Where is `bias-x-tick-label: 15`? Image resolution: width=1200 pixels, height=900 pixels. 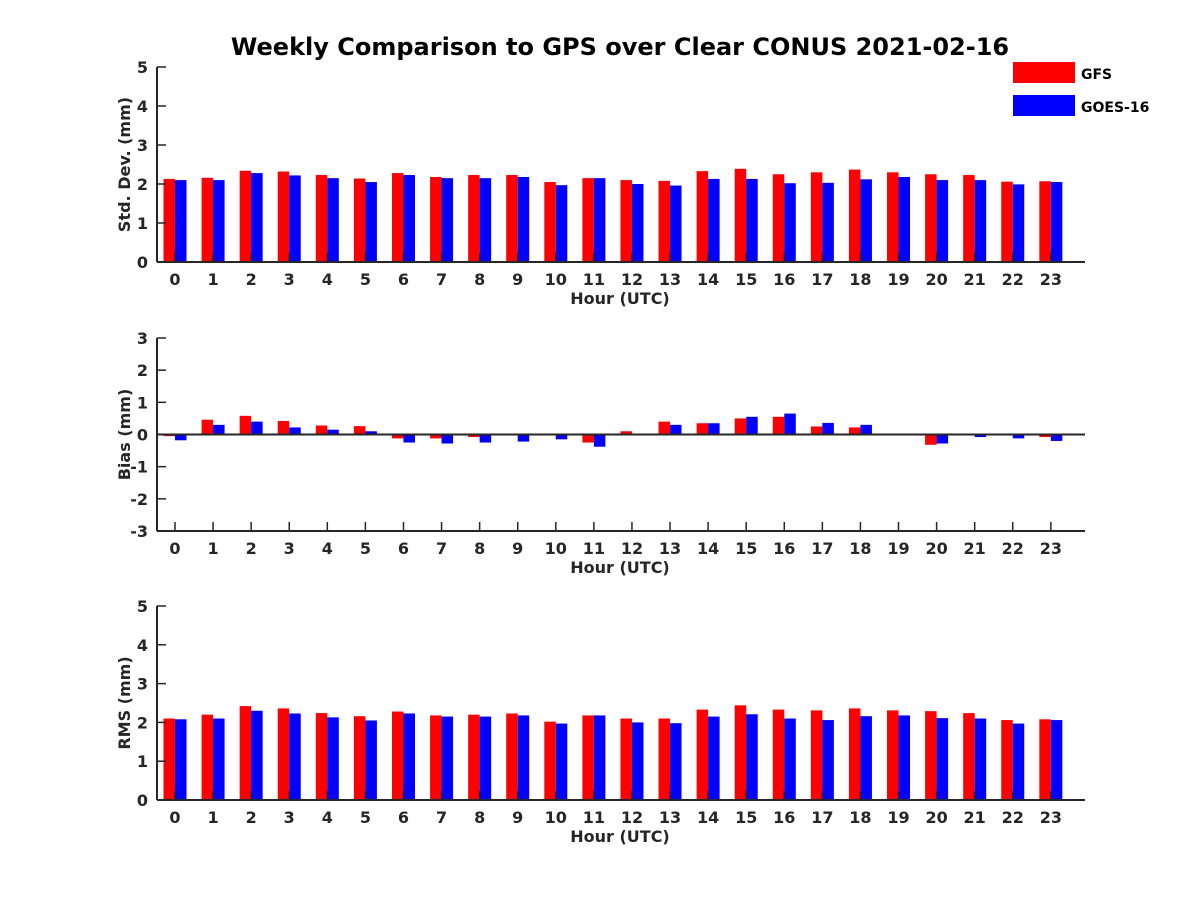
bias-x-tick-label: 15 is located at coordinates (746, 548).